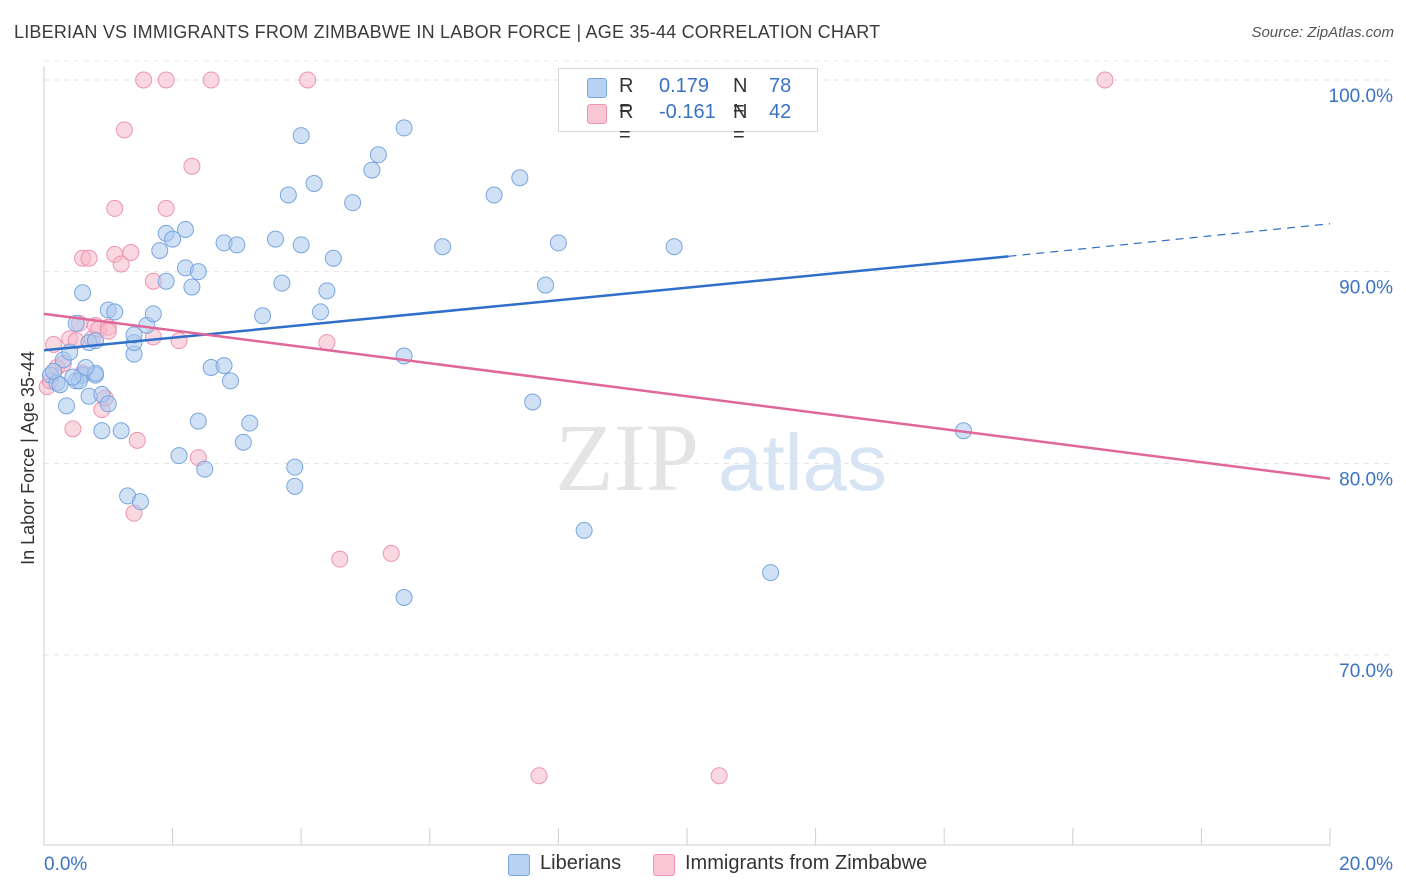 The image size is (1406, 892). What do you see at coordinates (597, 114) in the screenshot?
I see `legend-swatch-pink` at bounding box center [597, 114].